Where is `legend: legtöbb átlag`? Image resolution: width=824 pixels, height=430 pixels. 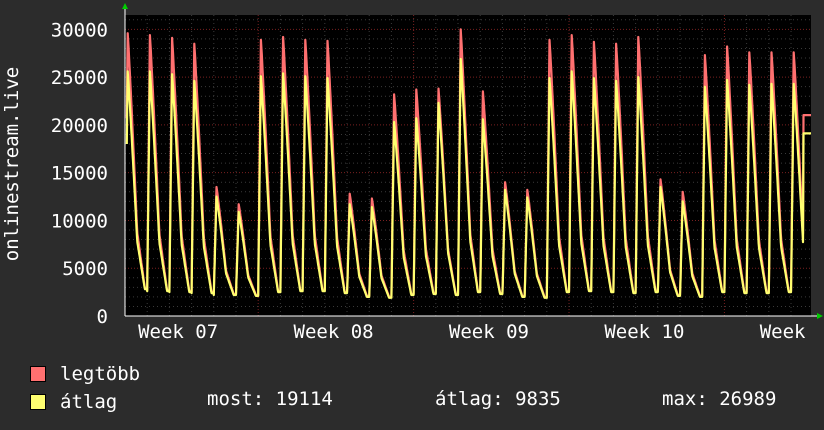 legend: legtöbb átlag is located at coordinates (85, 388).